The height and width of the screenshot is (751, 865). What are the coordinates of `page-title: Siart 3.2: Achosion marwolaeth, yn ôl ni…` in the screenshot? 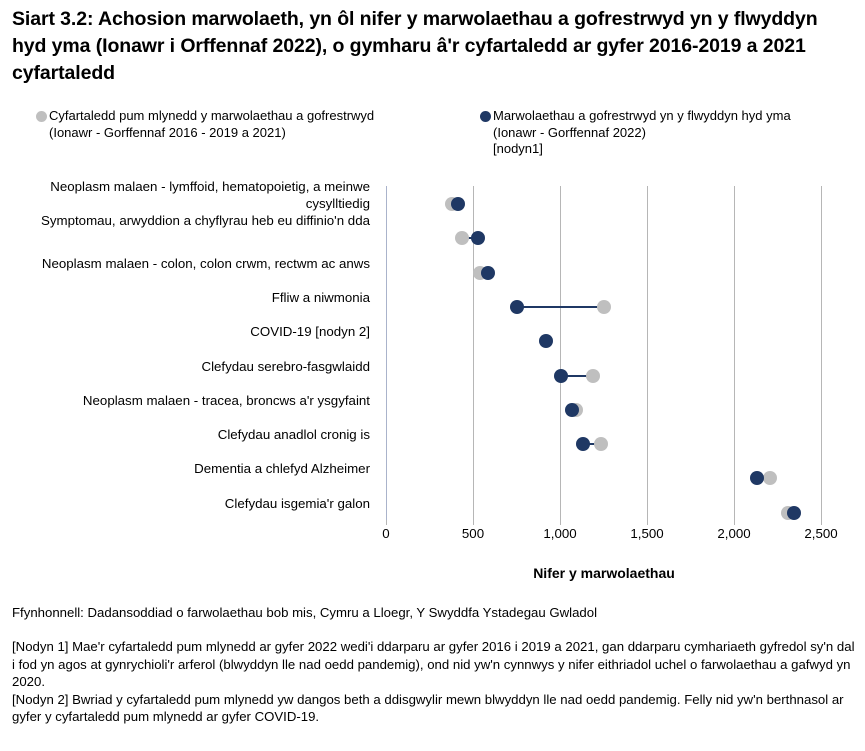 It's located at (415, 46).